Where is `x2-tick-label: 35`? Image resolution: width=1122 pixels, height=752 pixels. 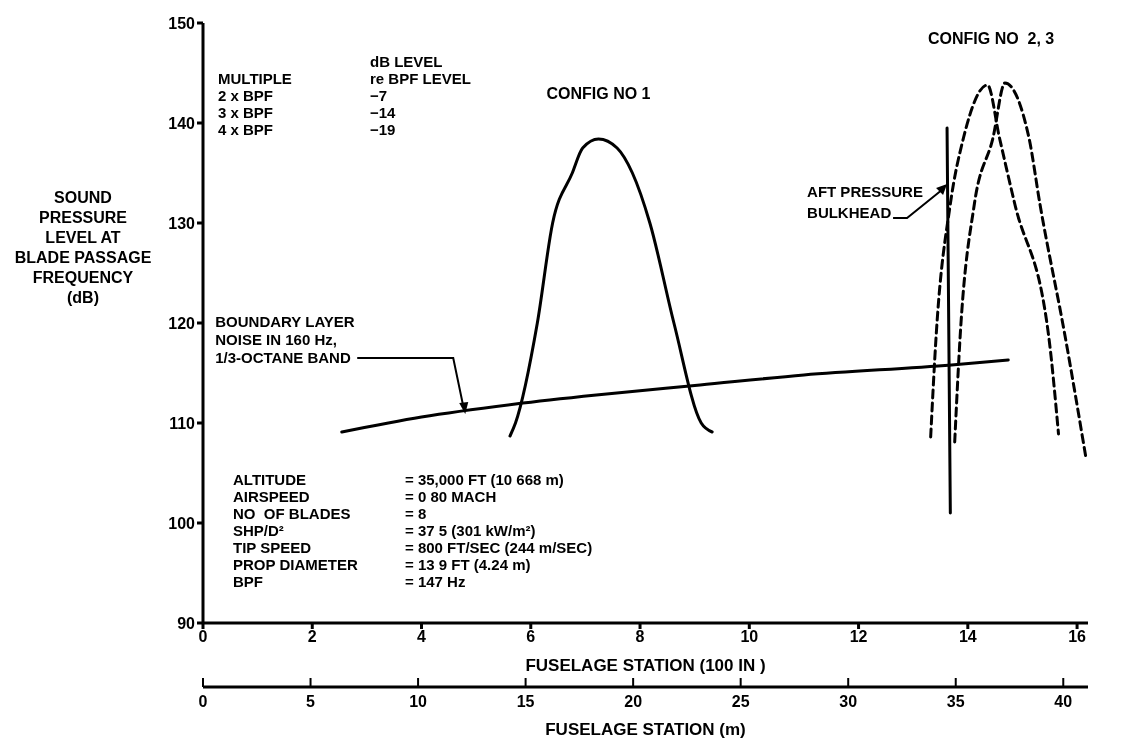 x2-tick-label: 35 is located at coordinates (955, 701).